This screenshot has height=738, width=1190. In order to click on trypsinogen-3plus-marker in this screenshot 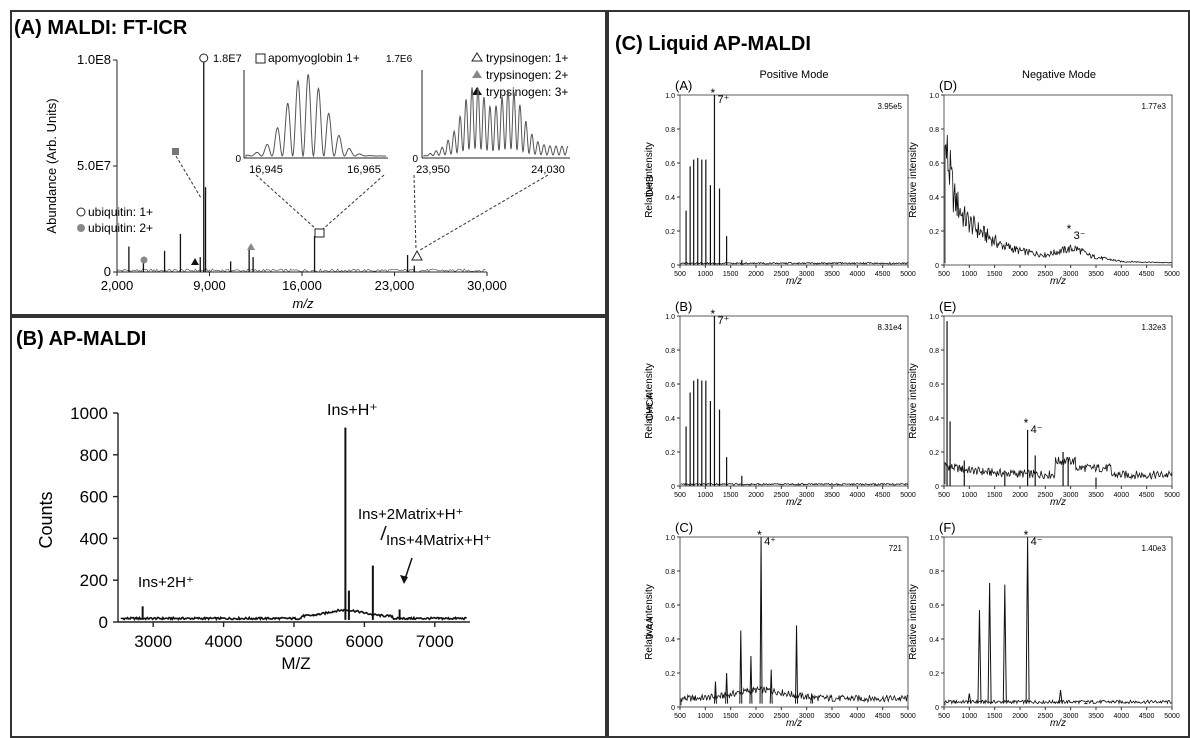, I will do `click(195, 261)`.